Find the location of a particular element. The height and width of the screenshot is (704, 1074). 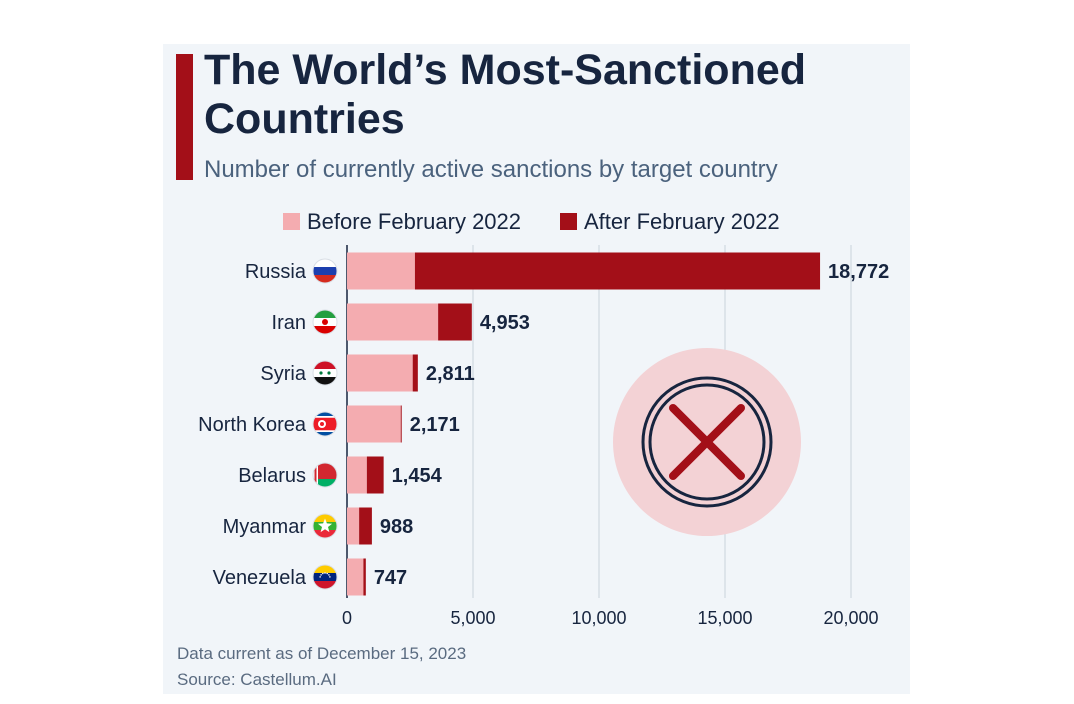

legend-label-before: Before February 2022 is located at coordinates (414, 221).